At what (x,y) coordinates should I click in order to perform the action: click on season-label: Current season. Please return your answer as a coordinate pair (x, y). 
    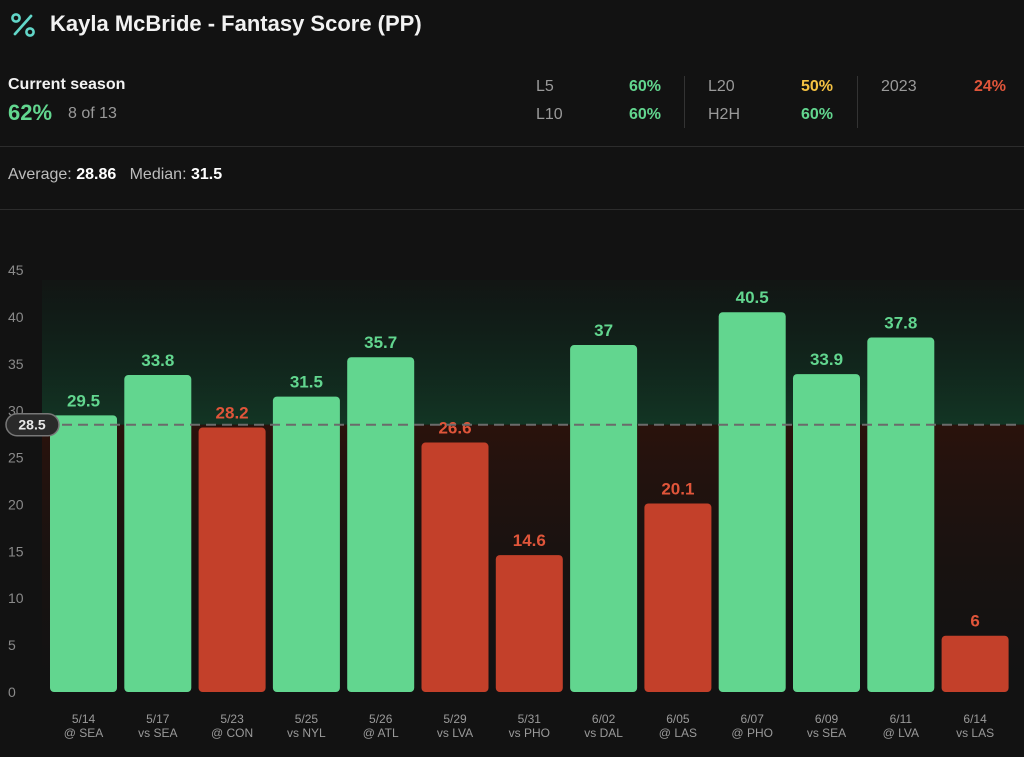
    Looking at the image, I should click on (67, 84).